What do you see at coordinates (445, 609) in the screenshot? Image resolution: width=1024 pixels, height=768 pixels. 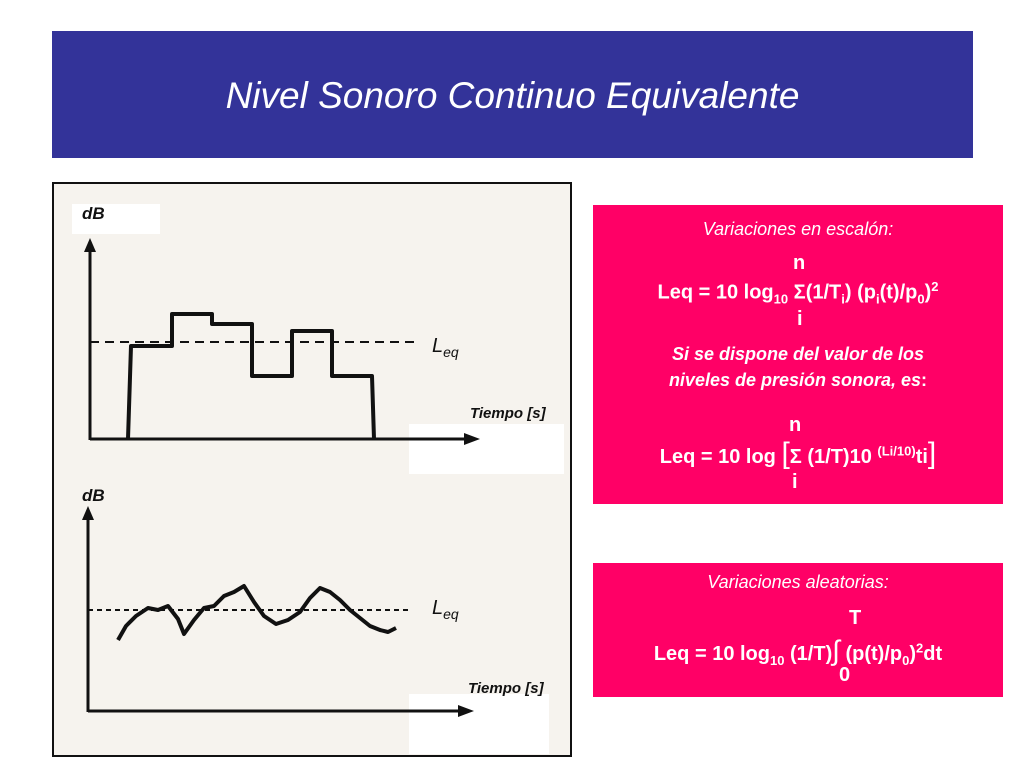 I see `bottom-leq-label: Leq` at bounding box center [445, 609].